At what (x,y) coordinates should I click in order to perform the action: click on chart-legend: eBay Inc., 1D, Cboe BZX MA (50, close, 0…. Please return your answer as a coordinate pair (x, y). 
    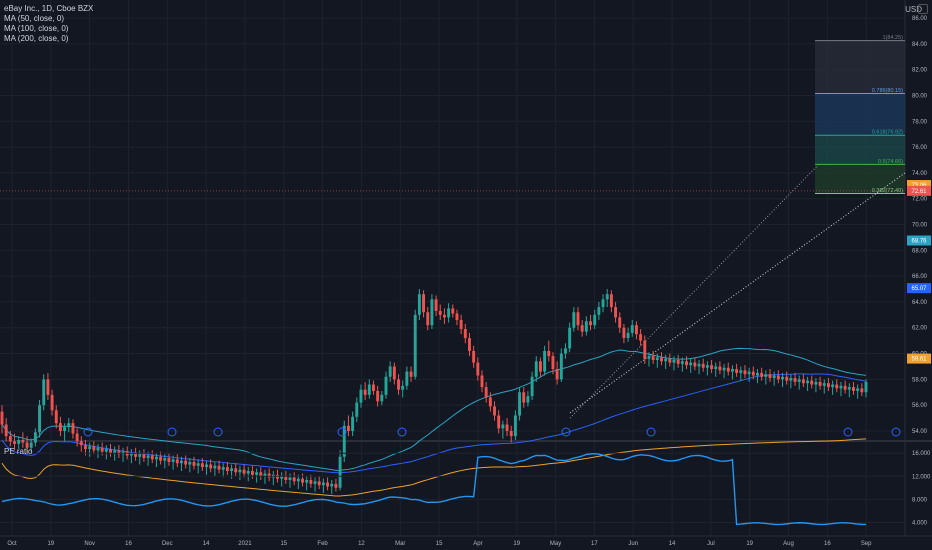
    Looking at the image, I should click on (48, 24).